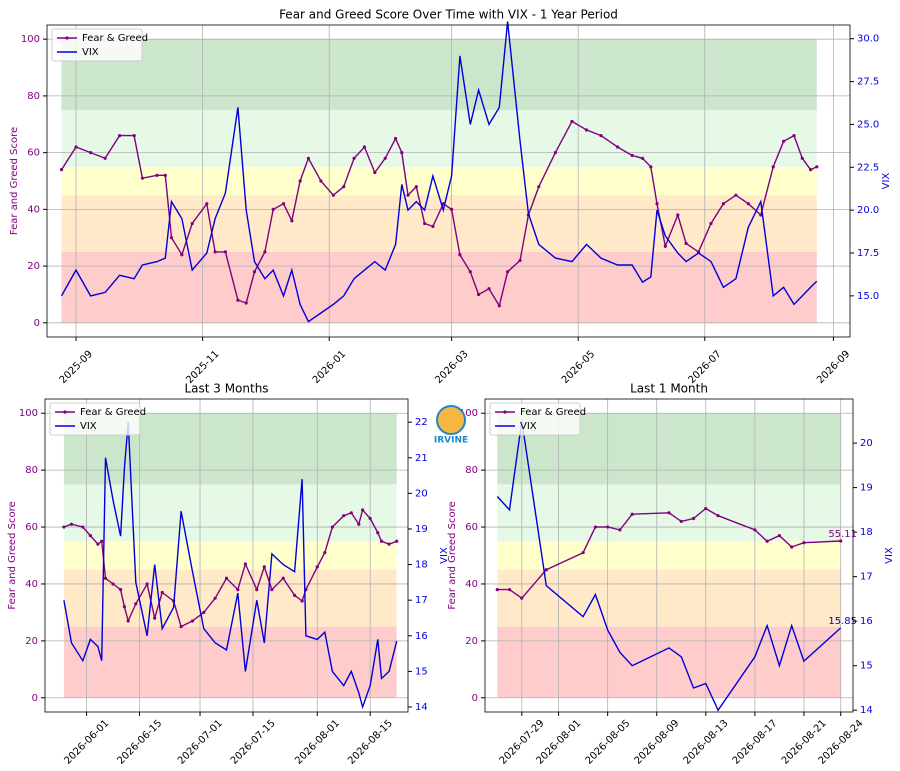 The image size is (900, 771). Describe the element at coordinates (868, 167) in the screenshot. I see `y2-tick-label: 22.5` at that location.